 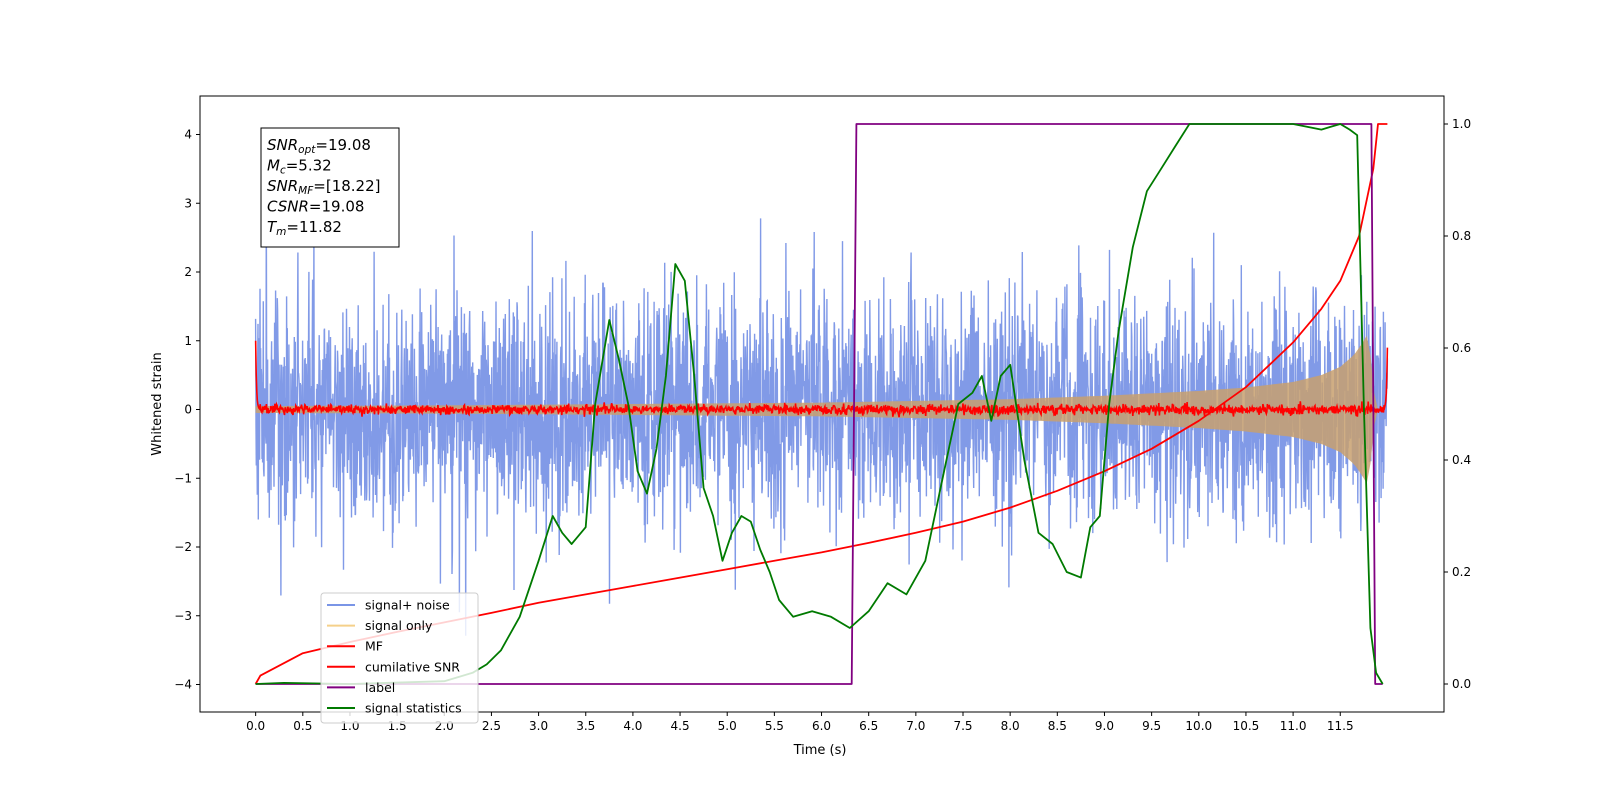 I want to click on y-tick-label: −2, so click(x=183, y=547).